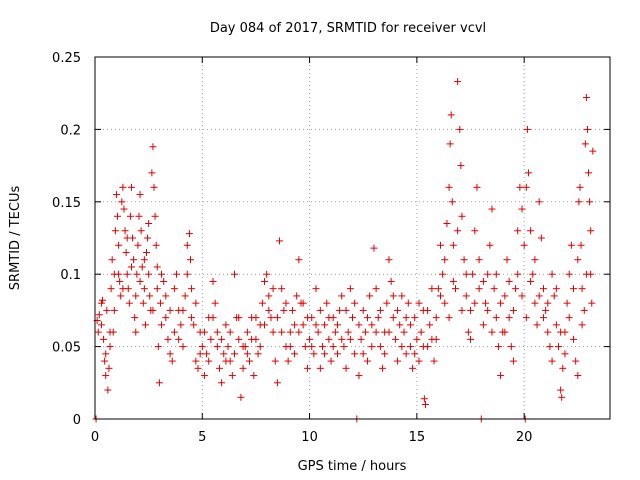 This screenshot has height=480, width=640. I want to click on y-tick-label: 0.1, so click(70, 275).